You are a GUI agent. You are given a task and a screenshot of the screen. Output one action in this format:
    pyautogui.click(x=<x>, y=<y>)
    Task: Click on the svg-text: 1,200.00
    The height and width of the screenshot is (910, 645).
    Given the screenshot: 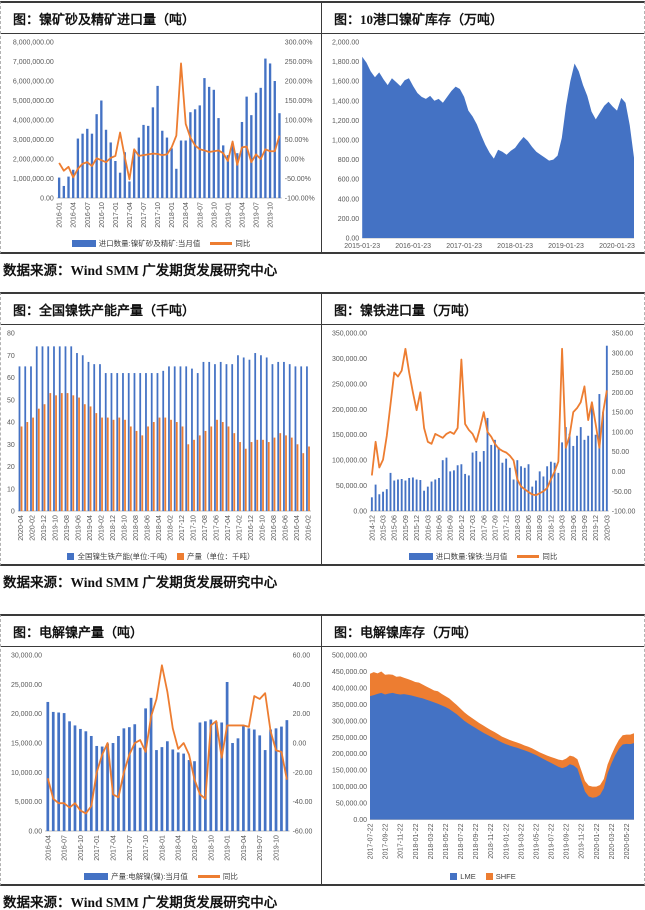 What is the action you would take?
    pyautogui.click(x=345, y=121)
    